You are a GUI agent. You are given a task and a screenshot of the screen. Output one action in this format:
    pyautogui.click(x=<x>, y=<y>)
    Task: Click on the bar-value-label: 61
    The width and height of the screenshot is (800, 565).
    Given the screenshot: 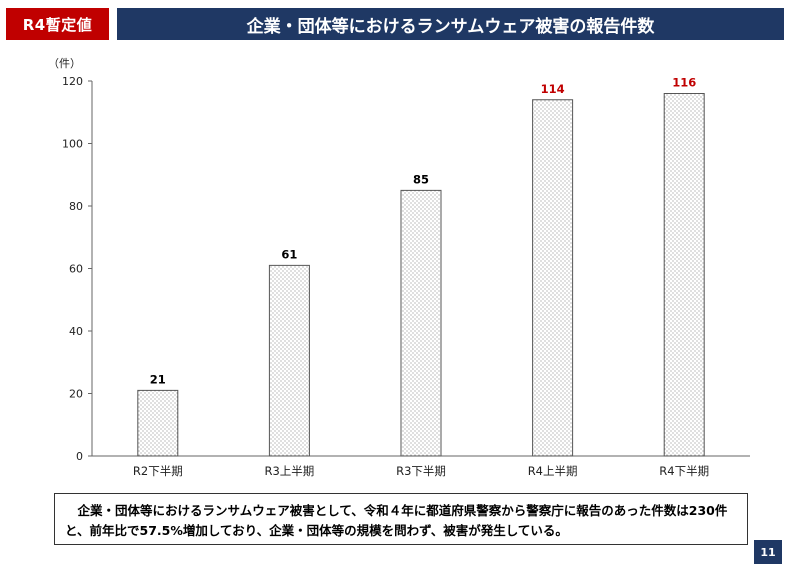 What is the action you would take?
    pyautogui.click(x=289, y=254)
    